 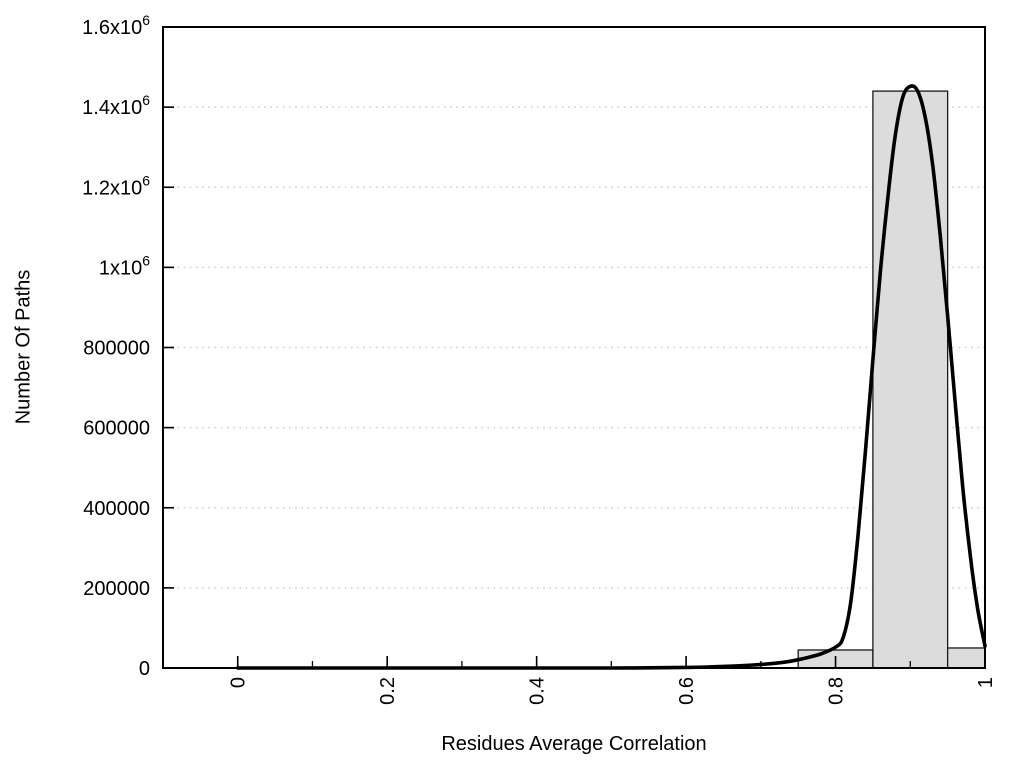 I want to click on y-tick-label: 1.4x10⁶, so click(x=116, y=105).